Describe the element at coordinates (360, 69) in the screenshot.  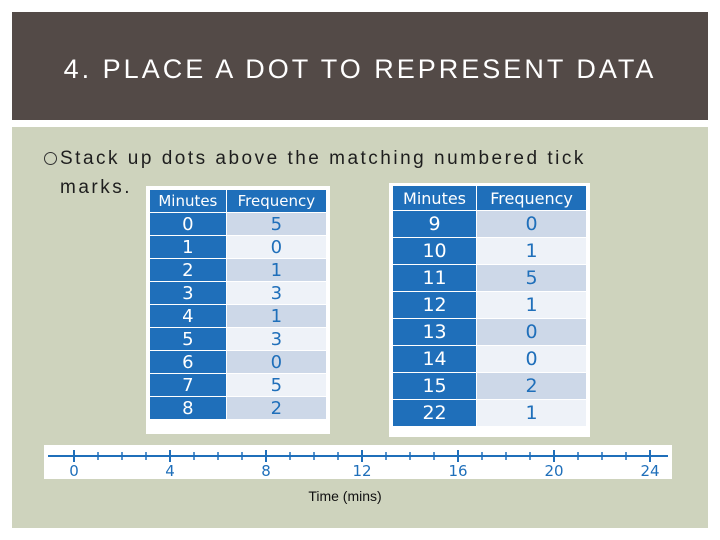
I see `slide-title: 4. PLACE A DOT TO REPRESENT DATA` at that location.